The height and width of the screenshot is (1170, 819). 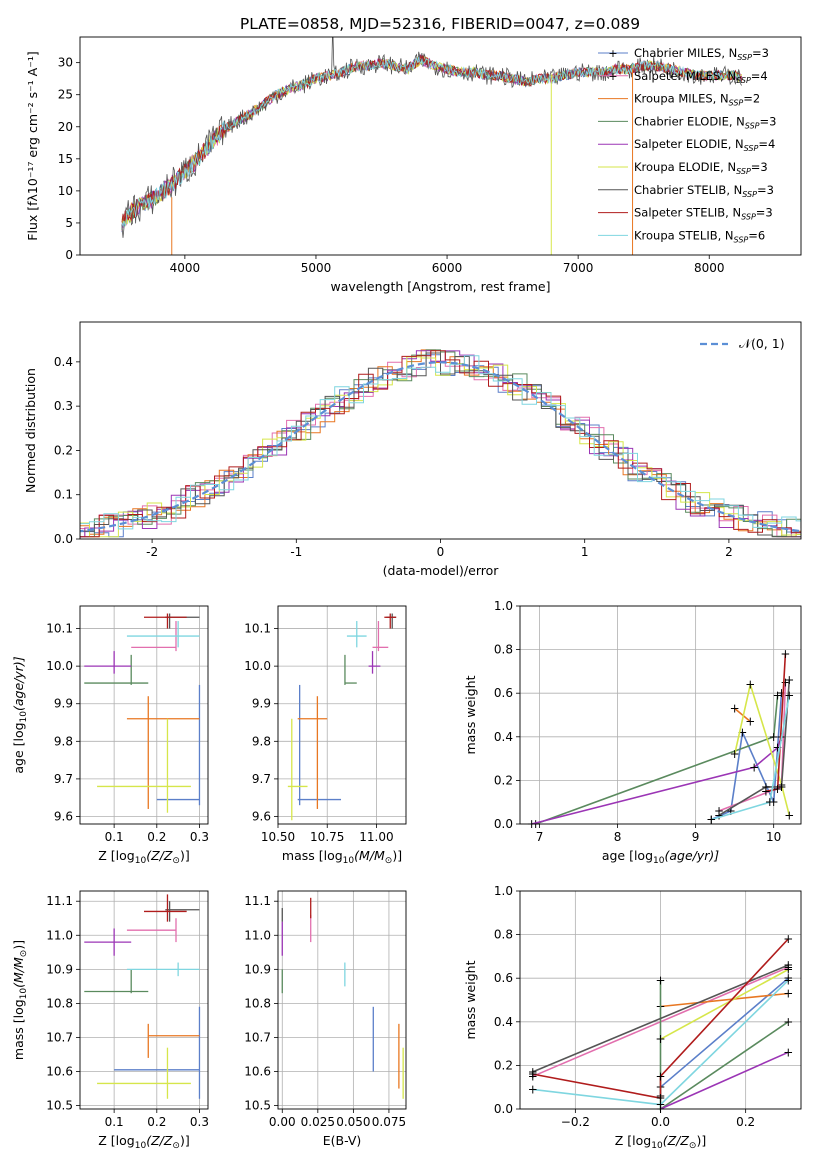 I want to click on x-tick-label: 8000, so click(x=709, y=268).